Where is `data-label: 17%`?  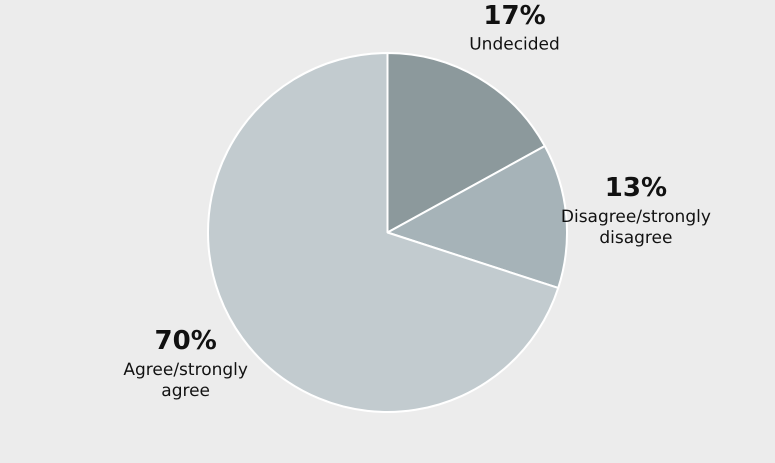
data-label: 17% is located at coordinates (514, 15).